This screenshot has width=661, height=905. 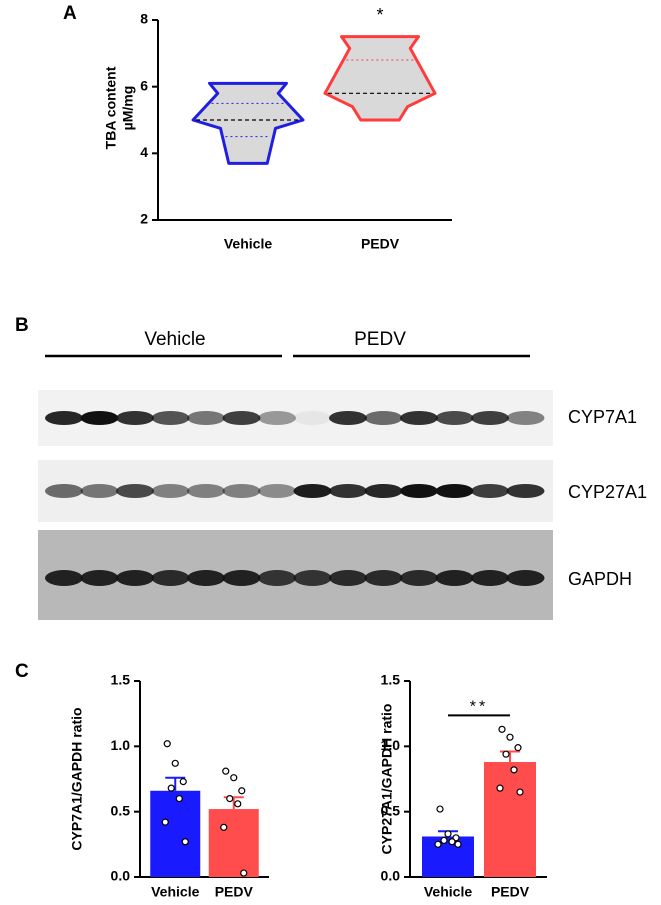 I want to click on panel-label: B, so click(x=22, y=325).